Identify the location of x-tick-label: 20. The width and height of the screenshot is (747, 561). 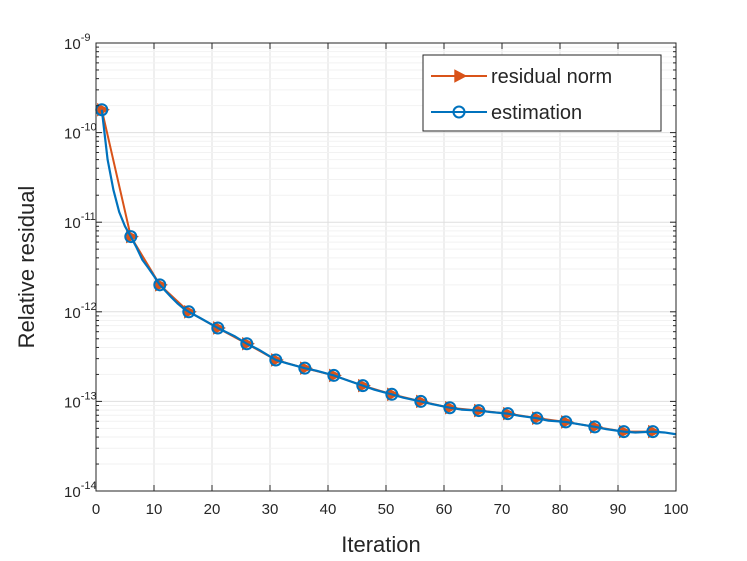
(212, 509).